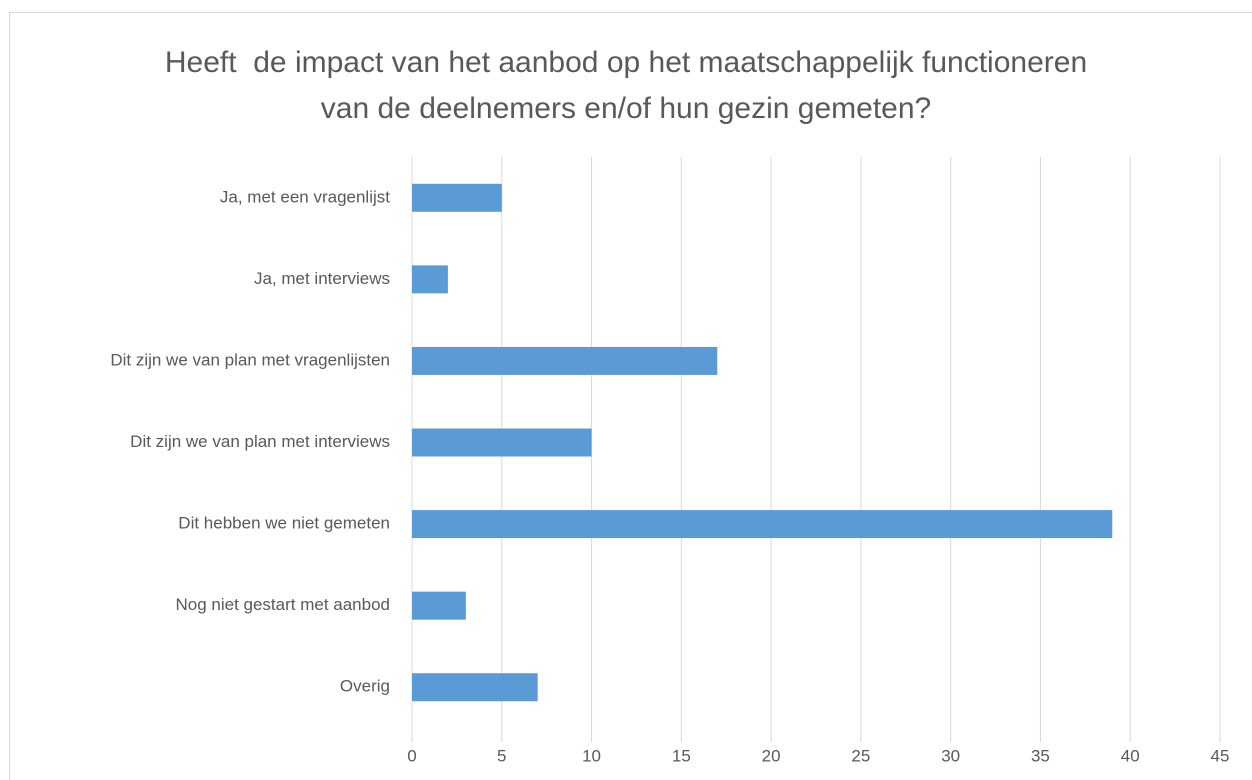  Describe the element at coordinates (1220, 755) in the screenshot. I see `x-tick-label: 45` at that location.